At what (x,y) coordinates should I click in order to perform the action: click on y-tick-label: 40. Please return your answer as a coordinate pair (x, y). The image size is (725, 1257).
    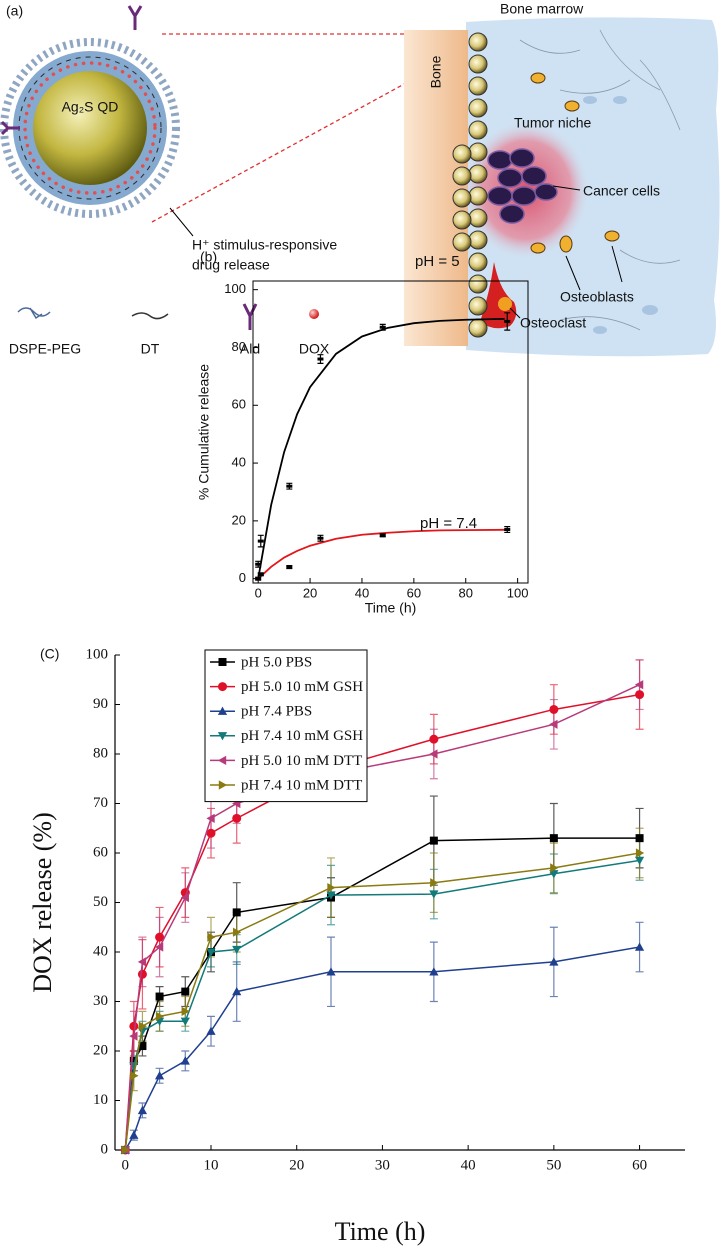
    Looking at the image, I should click on (100, 951).